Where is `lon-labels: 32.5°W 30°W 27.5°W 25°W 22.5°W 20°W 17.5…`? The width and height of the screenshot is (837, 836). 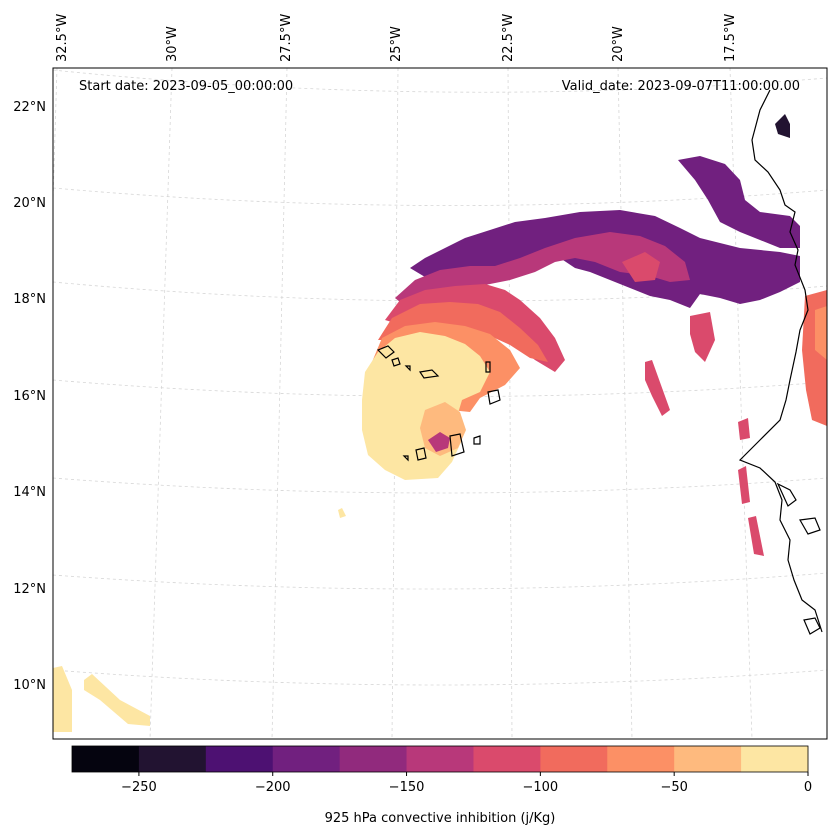
lon-labels: 32.5°W 30°W 27.5°W 25°W 22.5°W 20°W 17.5… is located at coordinates (396, 38).